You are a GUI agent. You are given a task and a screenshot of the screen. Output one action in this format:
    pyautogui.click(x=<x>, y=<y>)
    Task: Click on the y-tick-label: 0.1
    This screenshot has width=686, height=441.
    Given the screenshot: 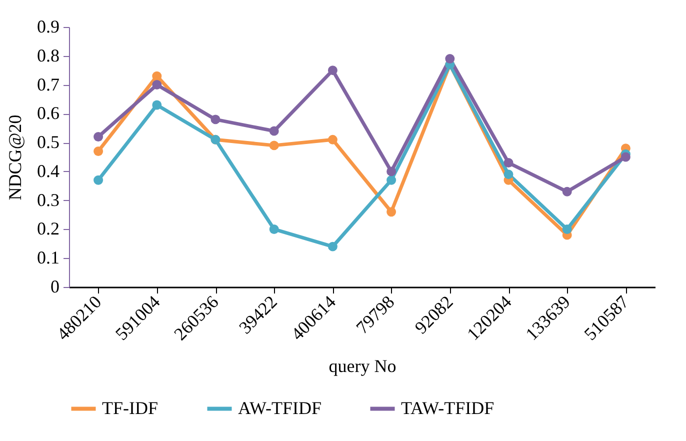 What is the action you would take?
    pyautogui.click(x=48, y=258)
    